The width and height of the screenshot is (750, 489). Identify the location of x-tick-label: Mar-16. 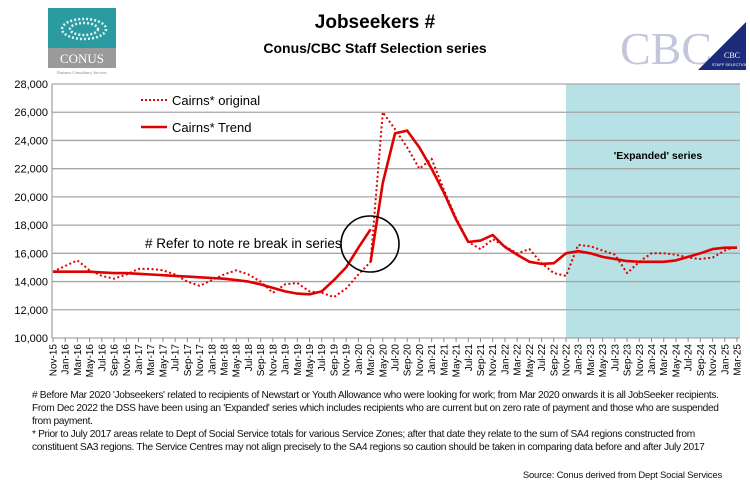
(78, 360).